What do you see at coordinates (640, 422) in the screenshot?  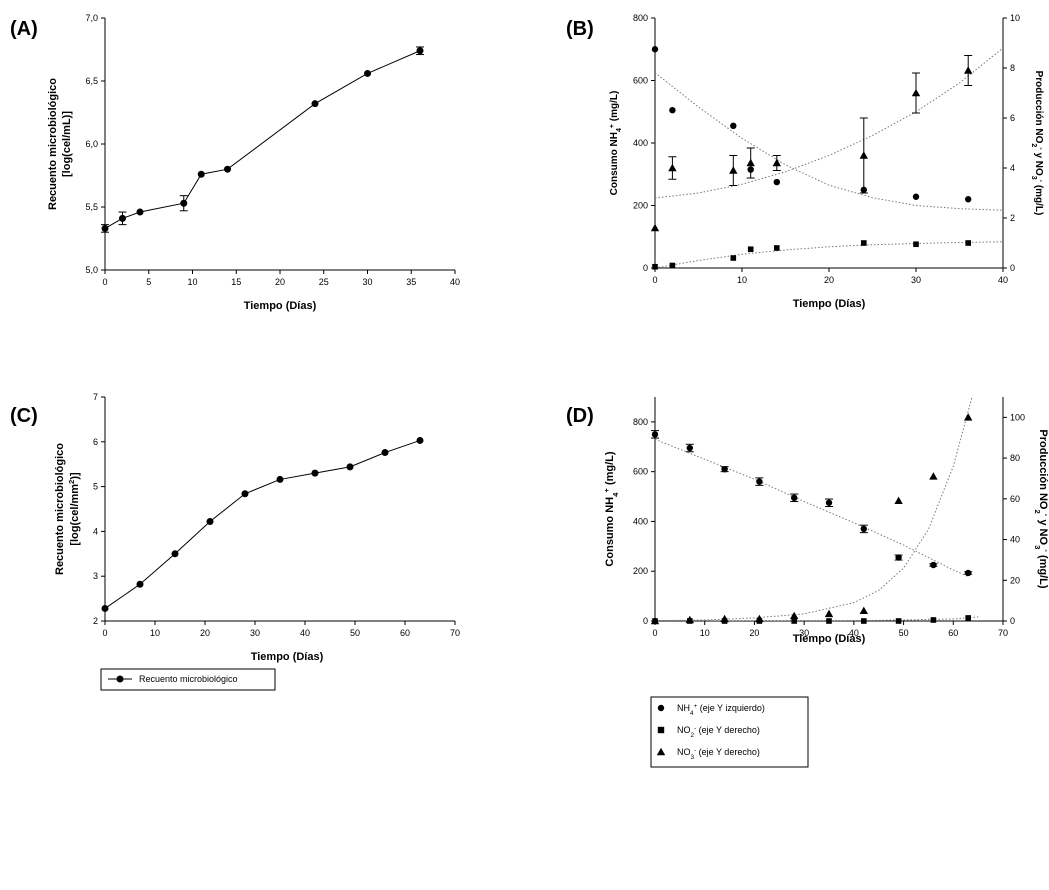 I see `y-tick-label-d: 800` at bounding box center [640, 422].